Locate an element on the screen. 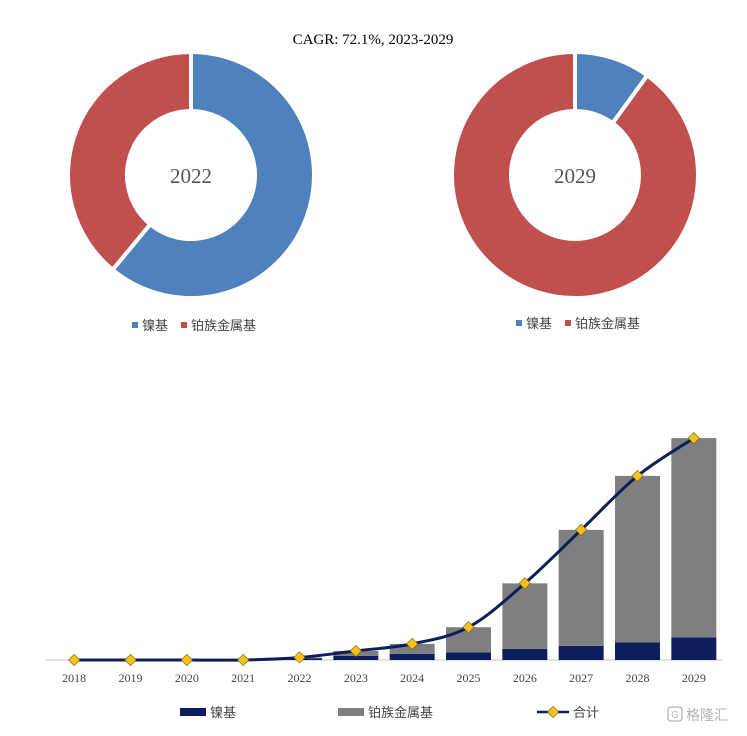  pie-chart-2029: 2029 is located at coordinates (575, 174).